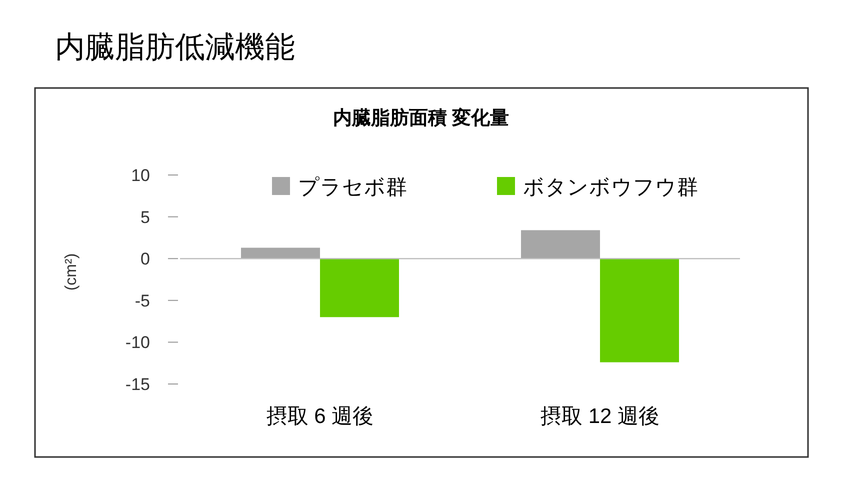 The height and width of the screenshot is (496, 861). Describe the element at coordinates (142, 300) in the screenshot. I see `y-tick-label: -5` at that location.